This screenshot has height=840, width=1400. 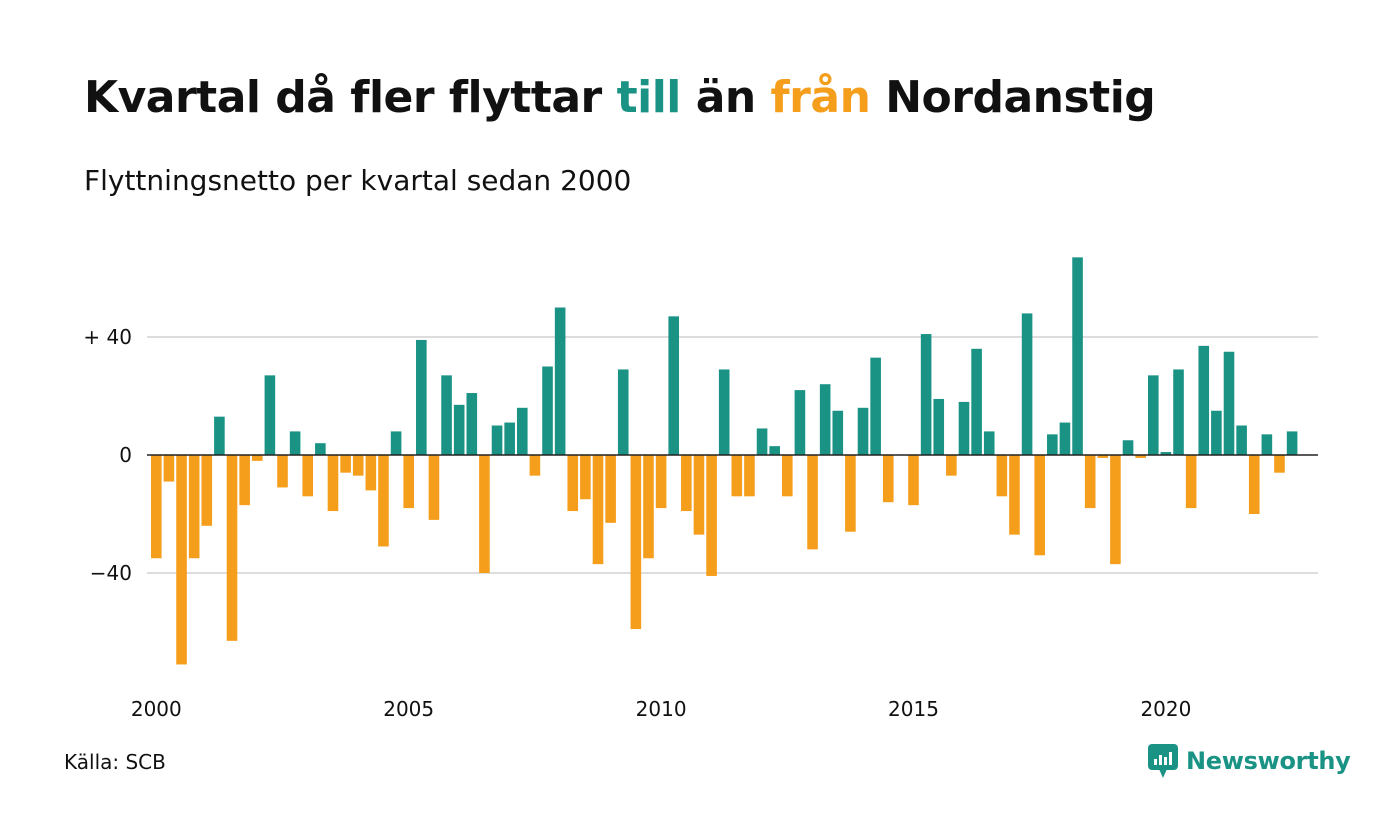 What do you see at coordinates (358, 180) in the screenshot?
I see `chart-subtitle: Flyttningsnetto per kvartal sedan 2000` at bounding box center [358, 180].